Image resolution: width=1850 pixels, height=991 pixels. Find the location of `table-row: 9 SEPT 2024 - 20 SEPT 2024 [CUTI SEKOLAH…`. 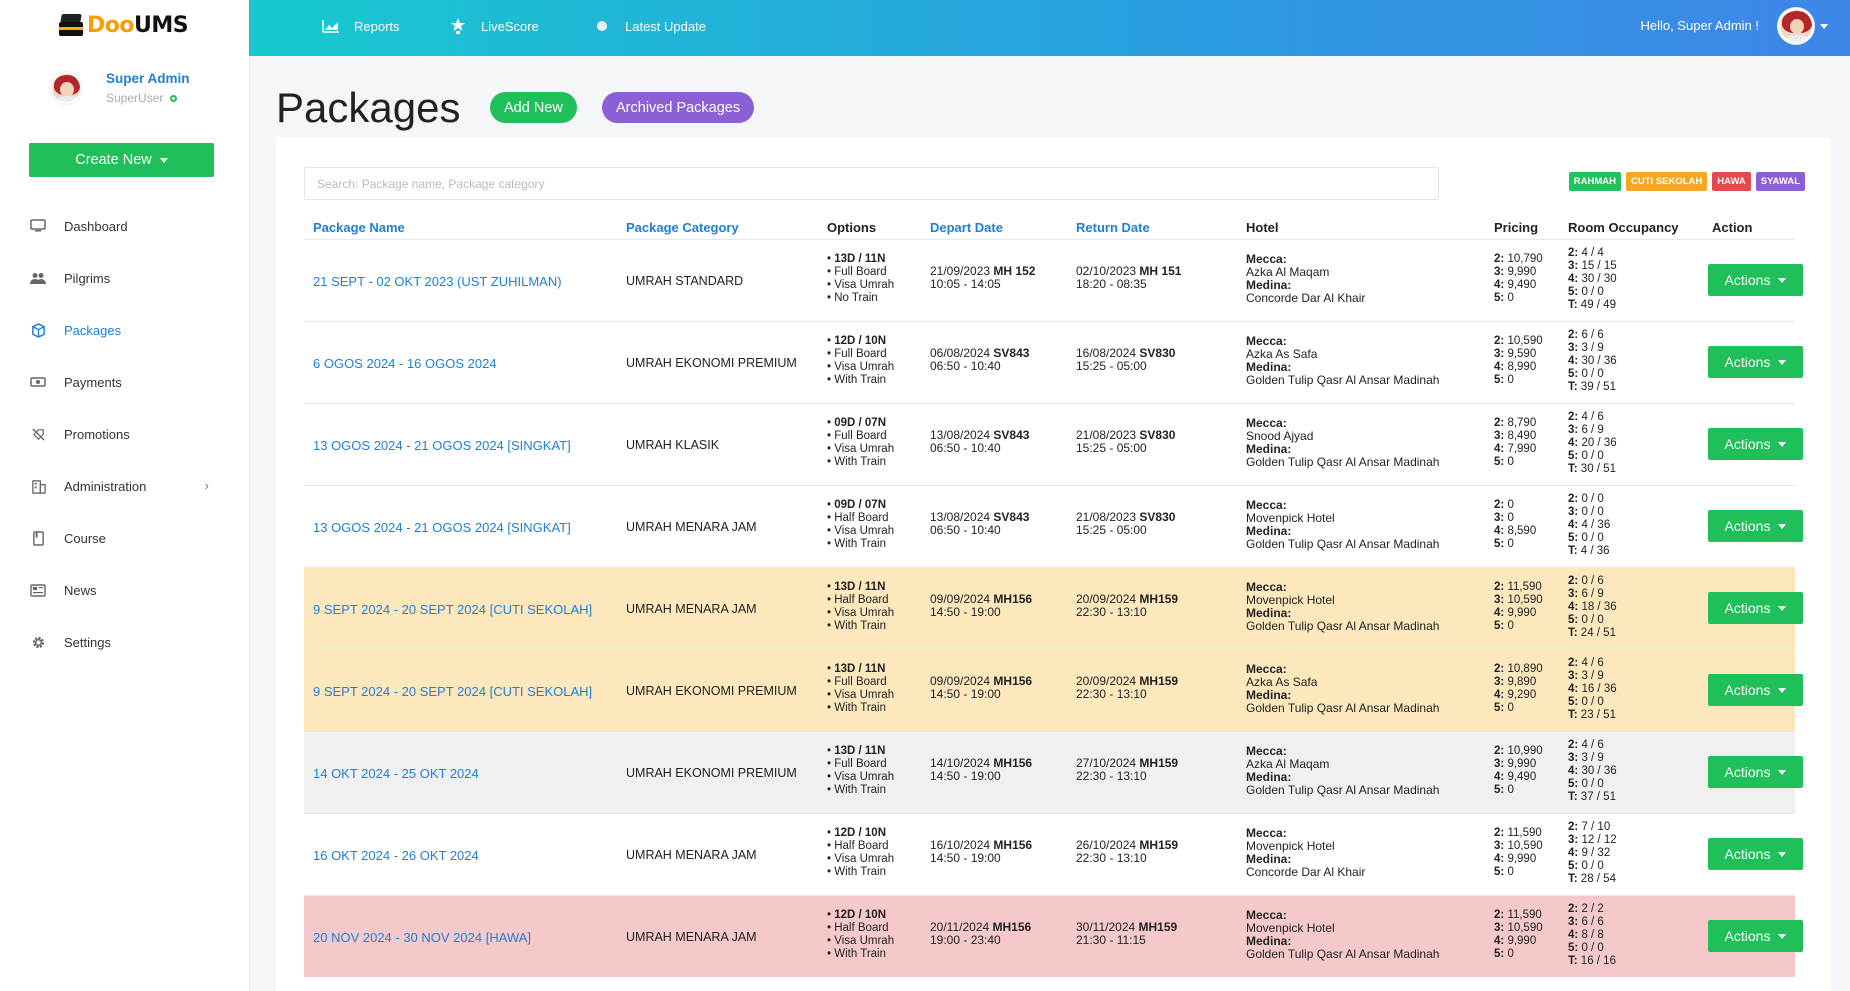

table-row: 9 SEPT 2024 - 20 SEPT 2024 [CUTI SEKOLAH… is located at coordinates (1053, 690).